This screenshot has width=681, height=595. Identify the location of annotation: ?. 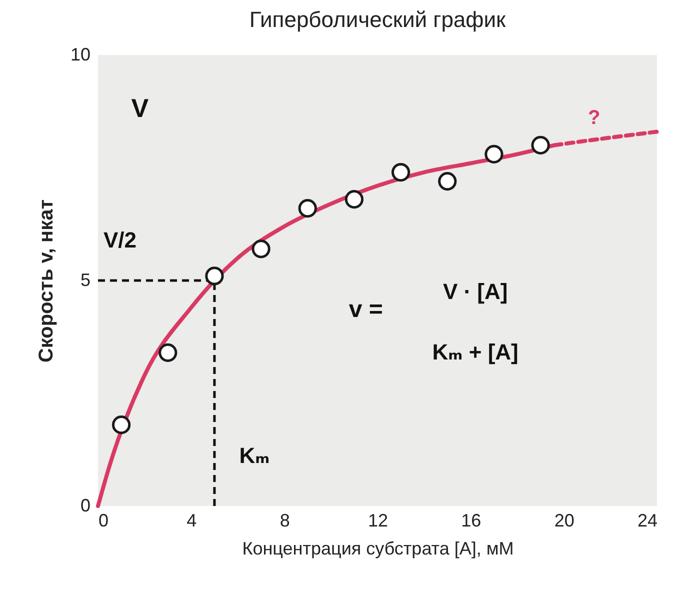
(594, 118).